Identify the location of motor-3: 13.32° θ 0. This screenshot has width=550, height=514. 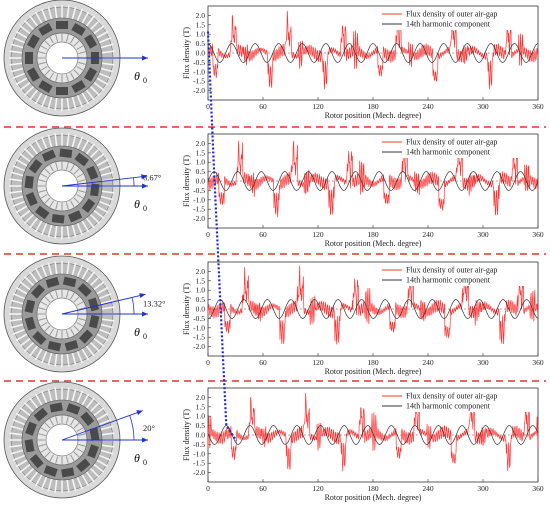
(84, 314).